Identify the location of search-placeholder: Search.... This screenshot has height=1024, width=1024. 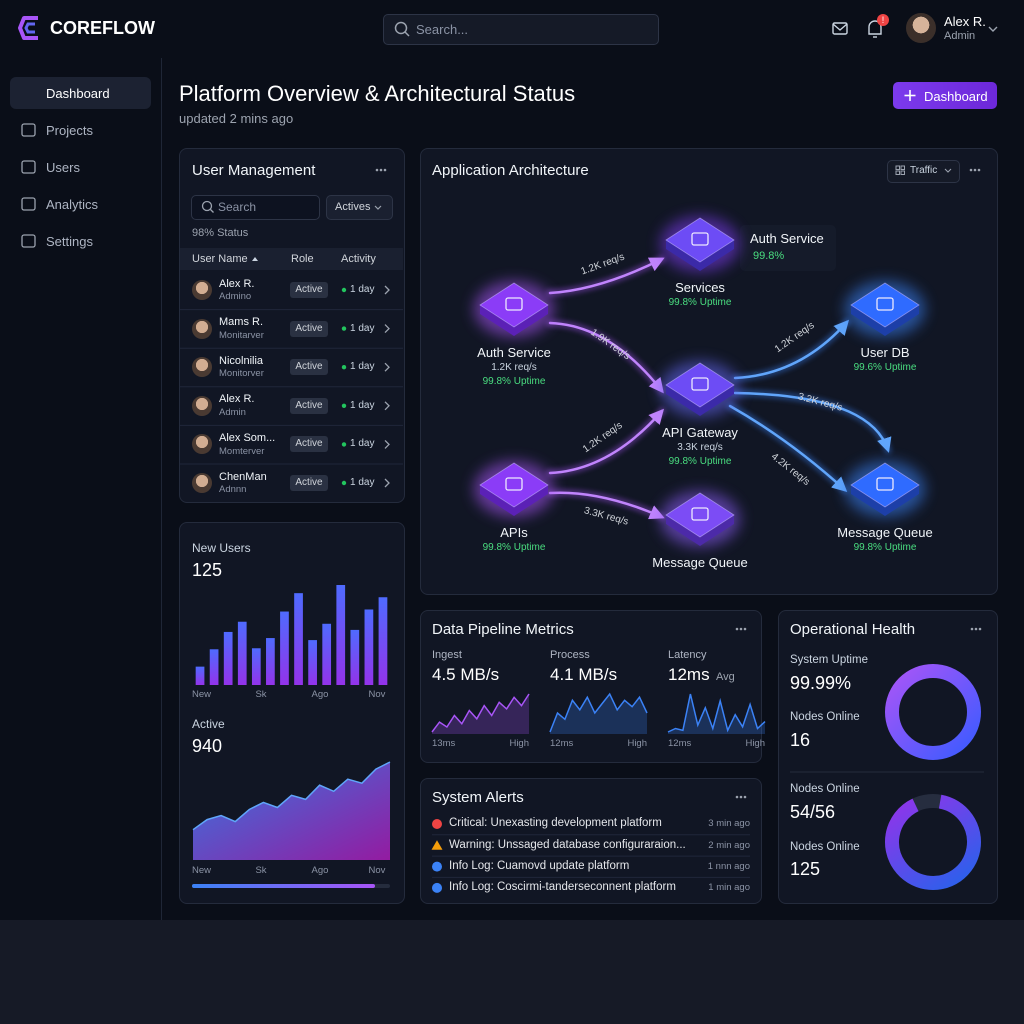
(442, 29).